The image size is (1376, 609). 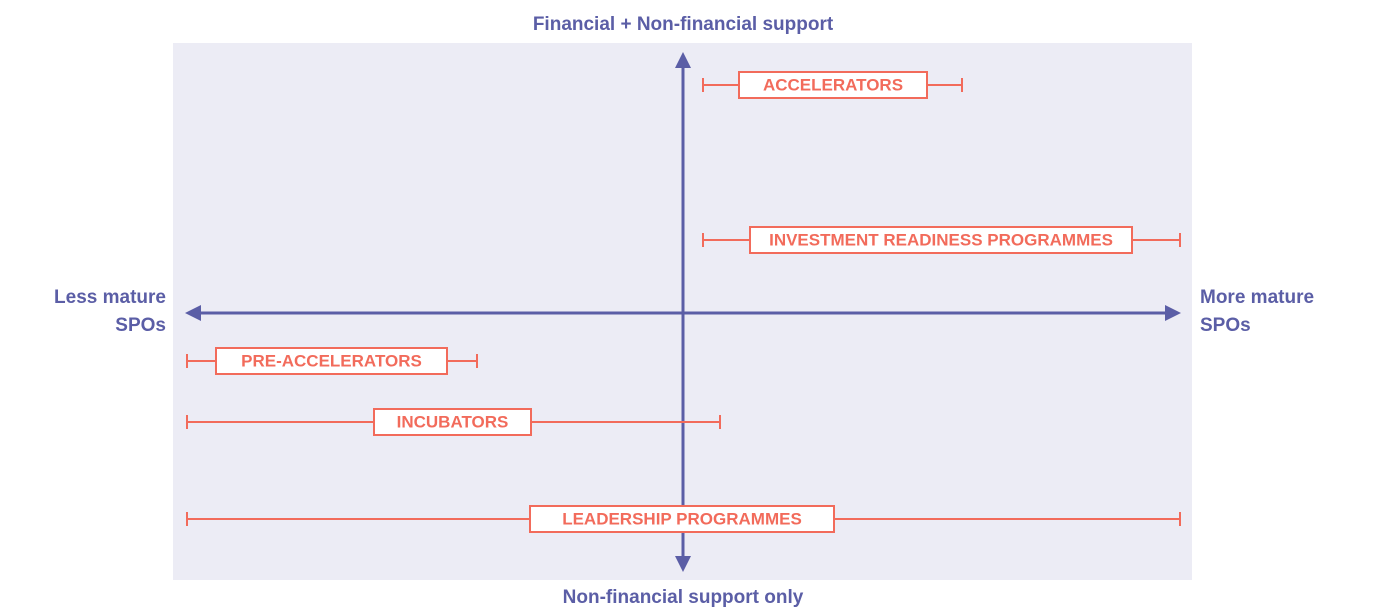 What do you see at coordinates (140, 325) in the screenshot?
I see `left-label: SPOs` at bounding box center [140, 325].